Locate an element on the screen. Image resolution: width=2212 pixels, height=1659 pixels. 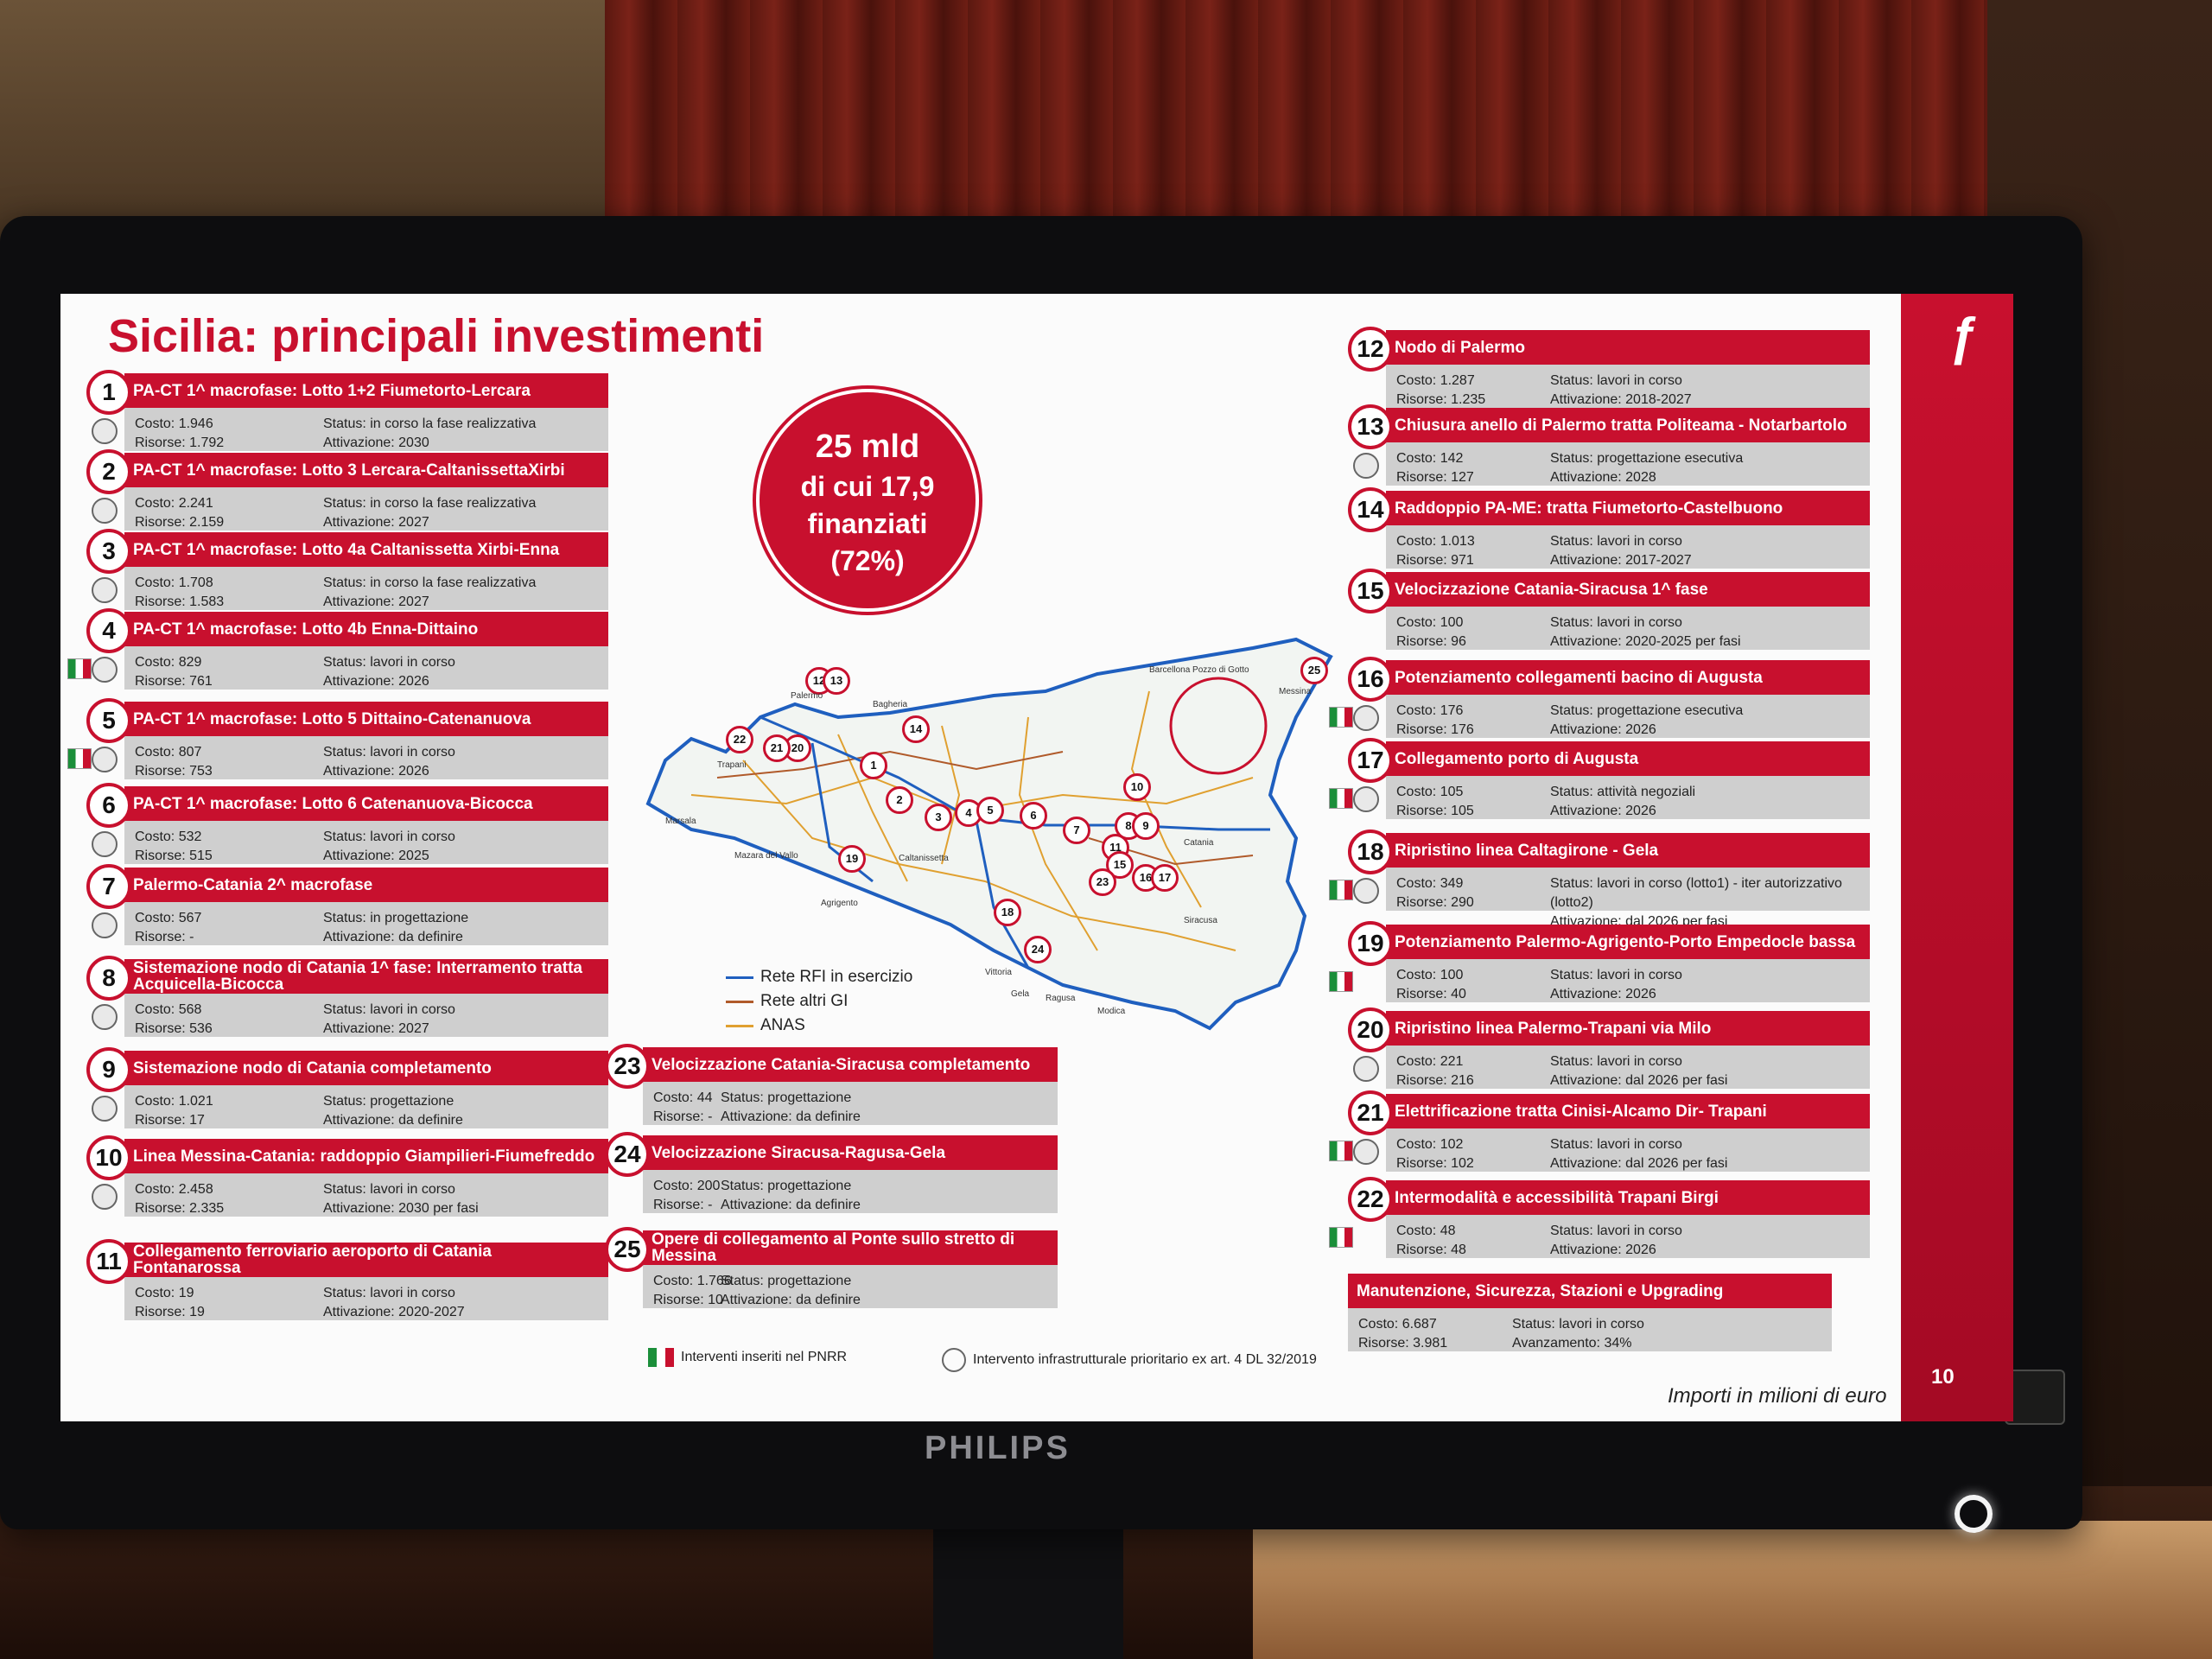
map-marker: 6 is located at coordinates (1033, 816).